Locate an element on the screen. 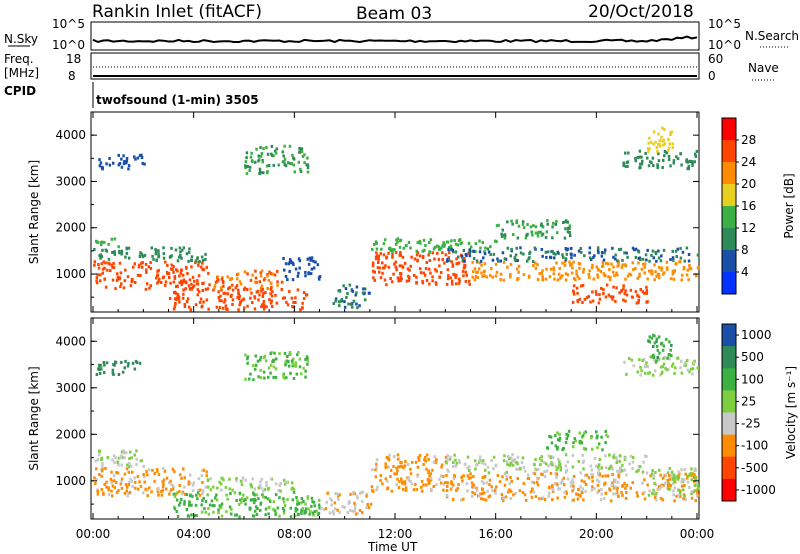 This screenshot has width=800, height=554. nsky-label: N.Sky is located at coordinates (21, 39).